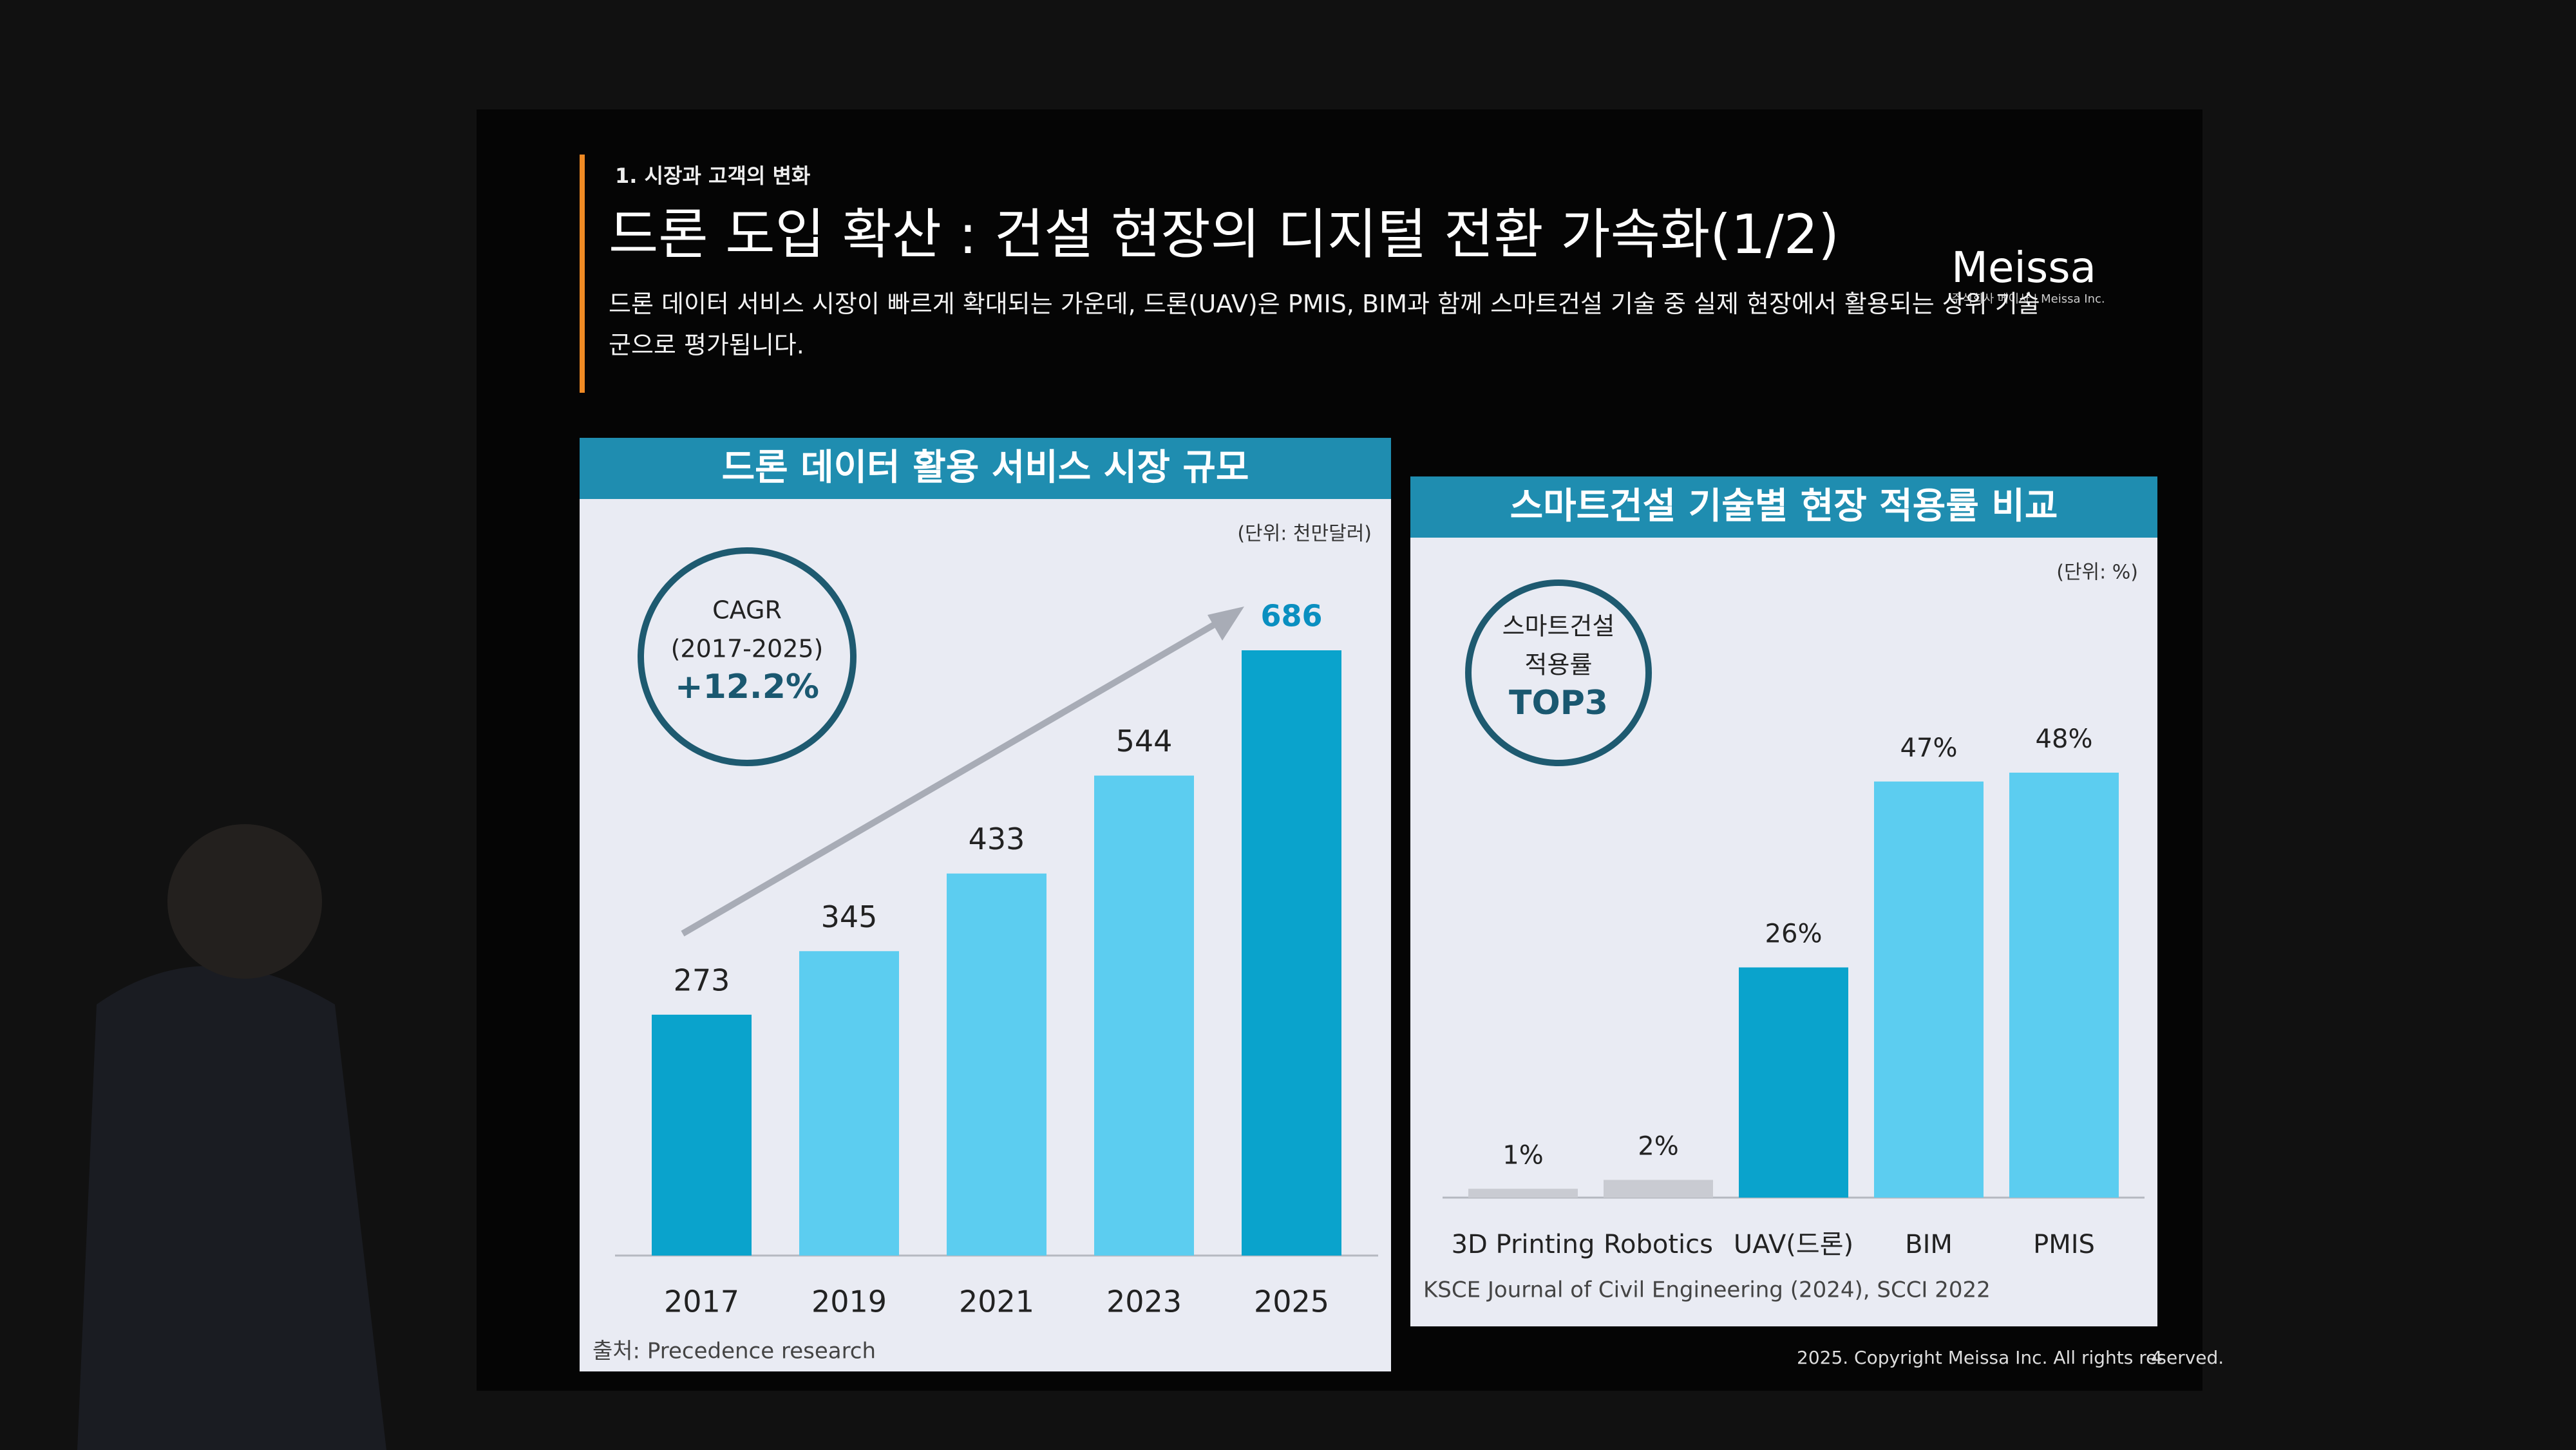  What do you see at coordinates (2097, 572) in the screenshot?
I see `unit-note: (단위: %)` at bounding box center [2097, 572].